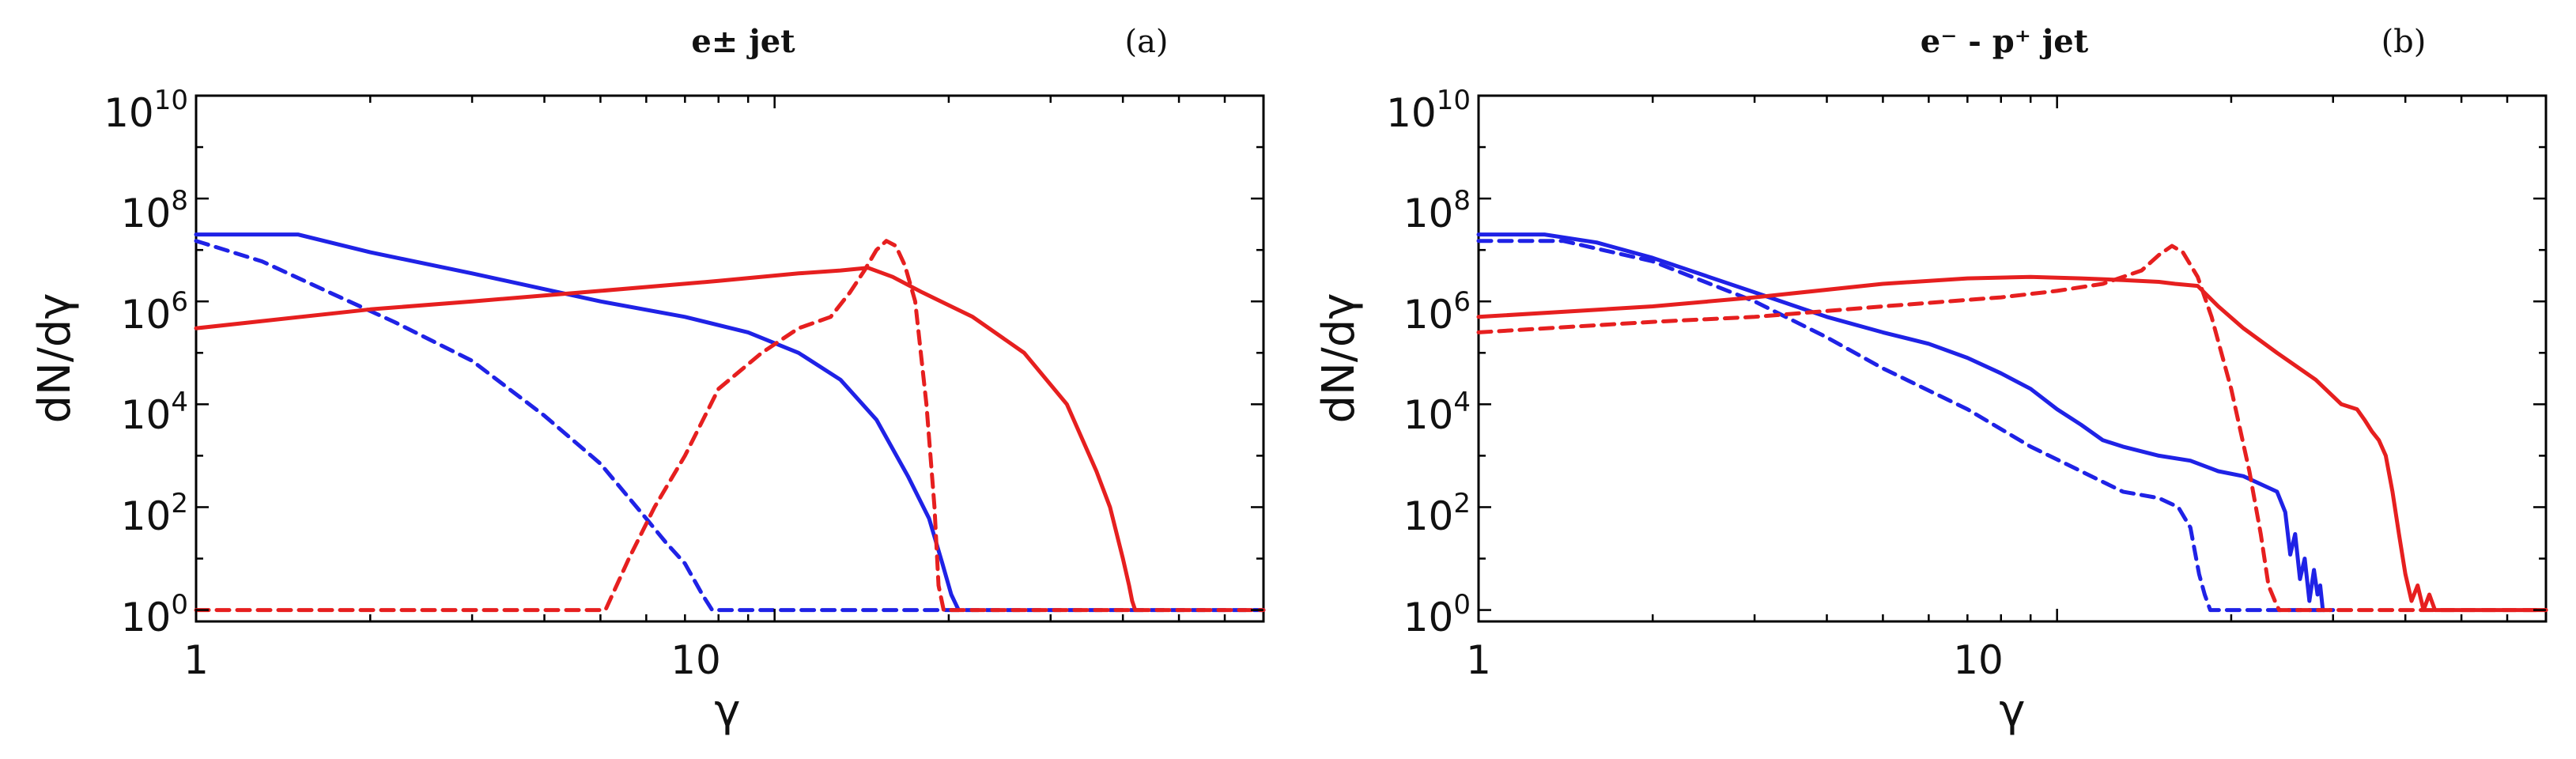  I want to click on panel-a-ytick-label-10: 10¹⁰, so click(146, 110).